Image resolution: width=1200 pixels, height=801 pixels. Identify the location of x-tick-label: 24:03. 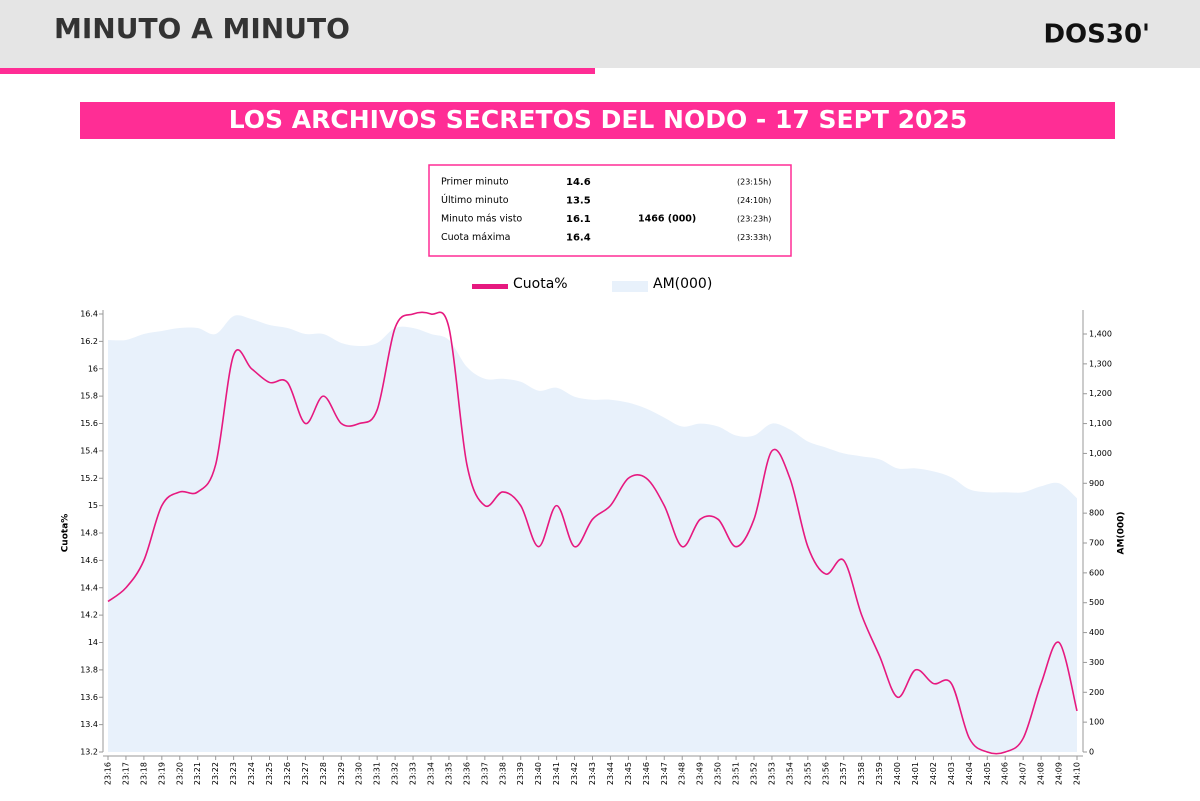
(951, 773).